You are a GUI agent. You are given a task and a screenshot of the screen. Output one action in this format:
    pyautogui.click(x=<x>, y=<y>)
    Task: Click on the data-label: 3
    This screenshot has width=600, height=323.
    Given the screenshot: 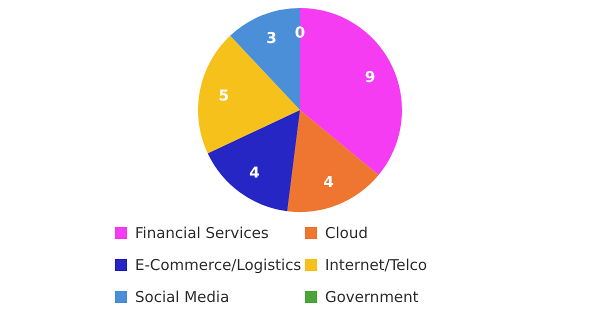 What is the action you would take?
    pyautogui.click(x=271, y=37)
    